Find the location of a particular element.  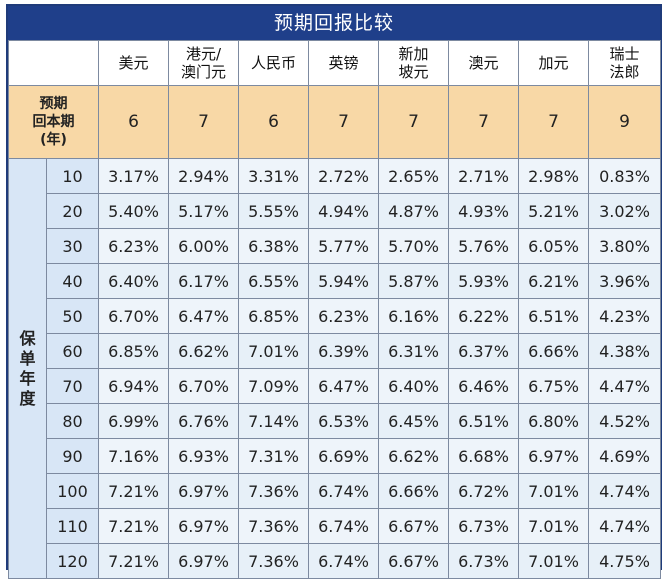

return-rate-cell: 5.94% is located at coordinates (343, 281).